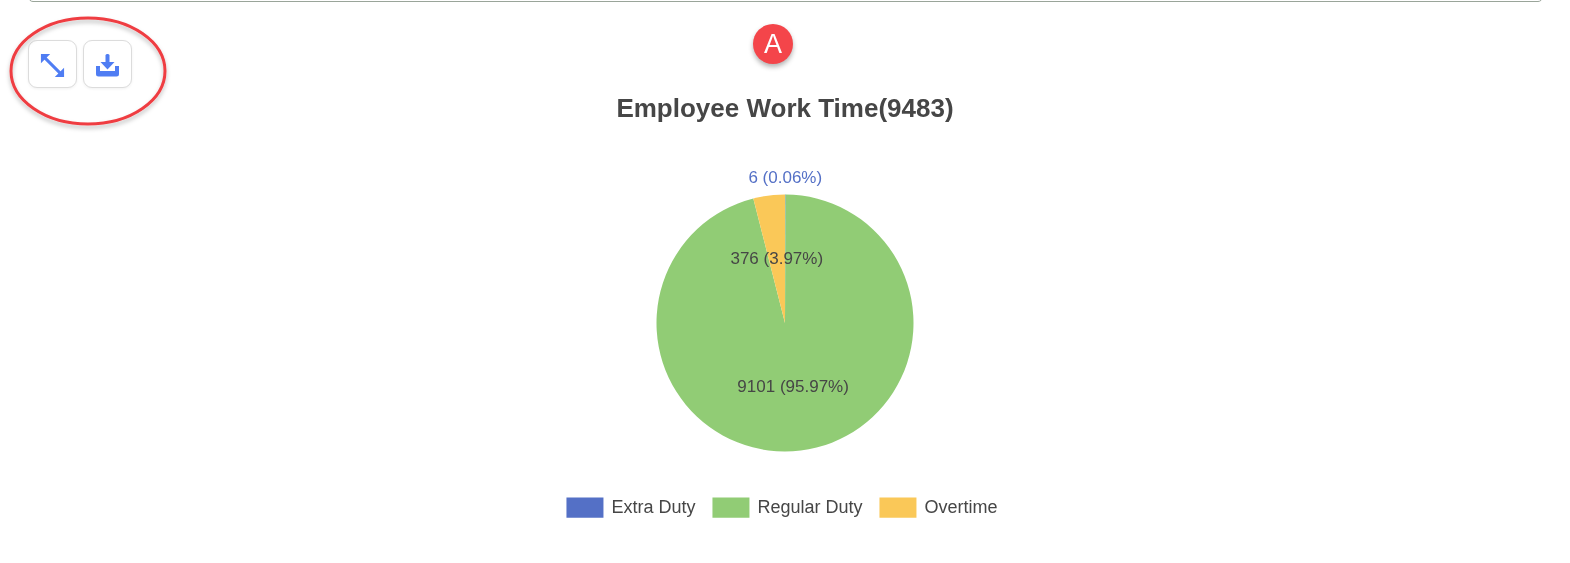 This screenshot has height=563, width=1570. What do you see at coordinates (785, 177) in the screenshot?
I see `data-label: 6 (0.06%)` at bounding box center [785, 177].